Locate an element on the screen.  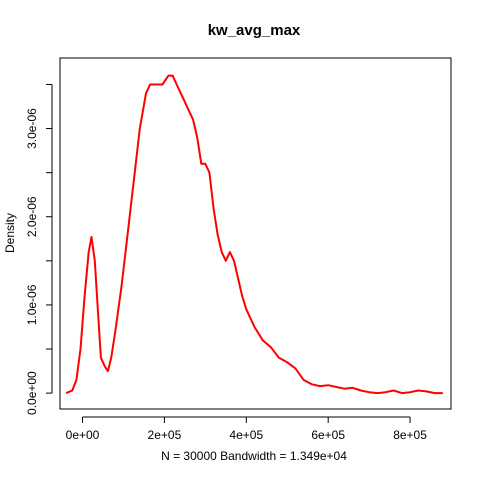
x-tick-label: 4e+05 is located at coordinates (246, 435).